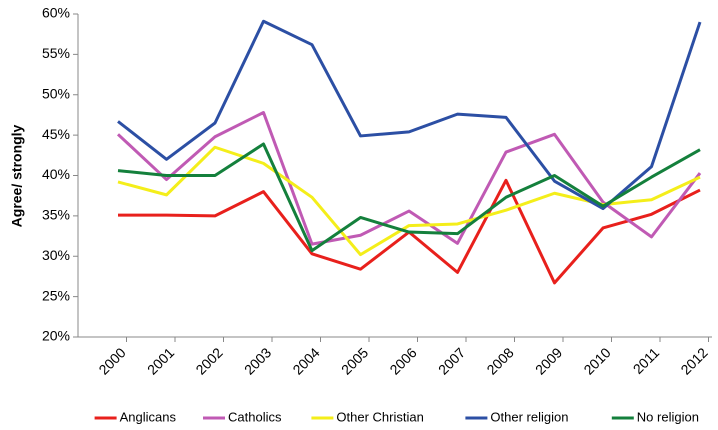 The image size is (718, 430). What do you see at coordinates (56, 174) in the screenshot?
I see `y-tick-label: 40%` at bounding box center [56, 174].